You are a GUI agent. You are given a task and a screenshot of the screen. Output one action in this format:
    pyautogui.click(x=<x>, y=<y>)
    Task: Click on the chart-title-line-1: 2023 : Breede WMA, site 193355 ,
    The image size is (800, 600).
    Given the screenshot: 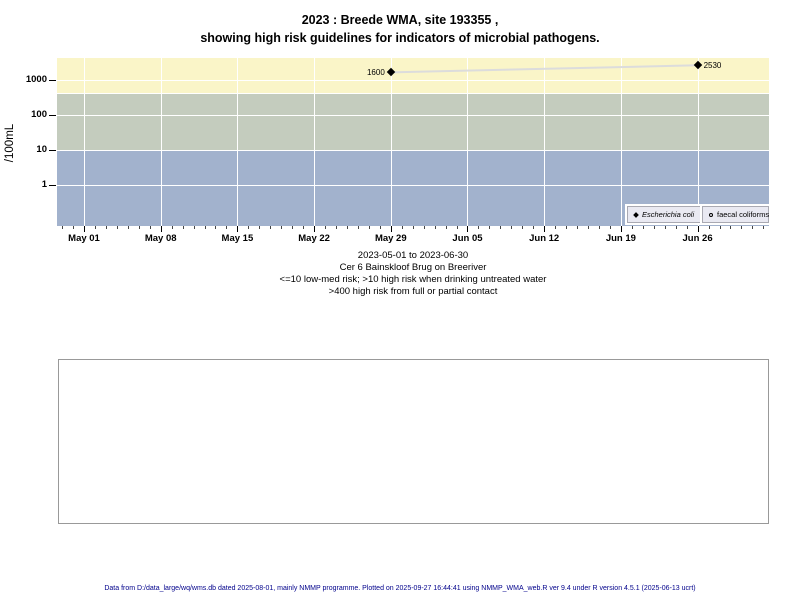 What is the action you would take?
    pyautogui.click(x=400, y=20)
    